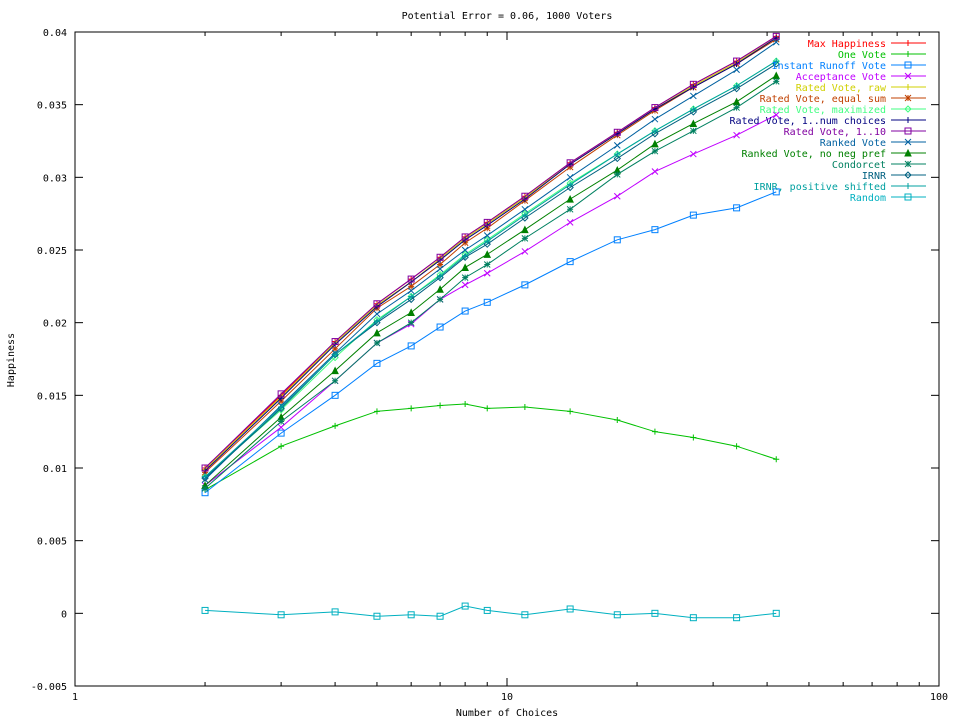  I want to click on y-axis-label: Happiness, so click(11, 360).